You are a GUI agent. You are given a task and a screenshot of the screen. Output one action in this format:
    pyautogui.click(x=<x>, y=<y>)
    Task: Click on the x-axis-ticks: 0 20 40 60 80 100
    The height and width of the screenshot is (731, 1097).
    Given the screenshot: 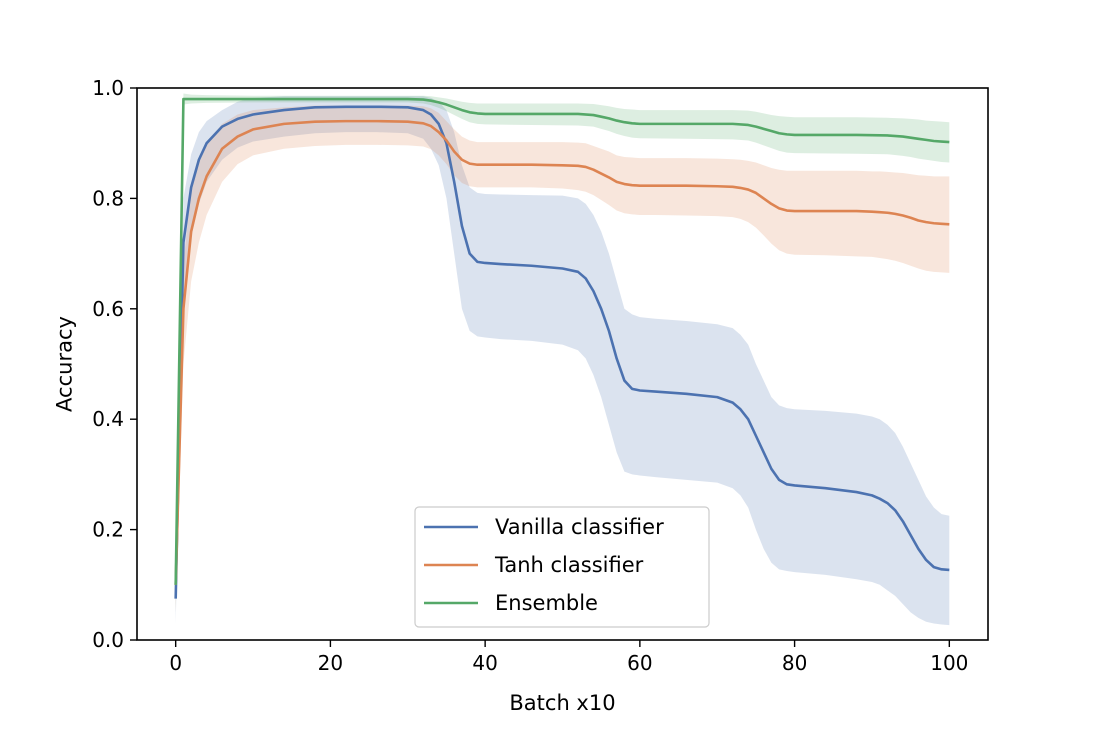 What is the action you would take?
    pyautogui.click(x=568, y=657)
    